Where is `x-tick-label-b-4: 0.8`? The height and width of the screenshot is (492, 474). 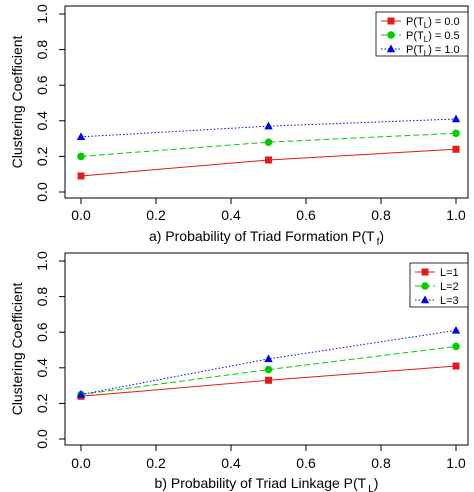
x-tick-label-b-4: 0.8 is located at coordinates (381, 463).